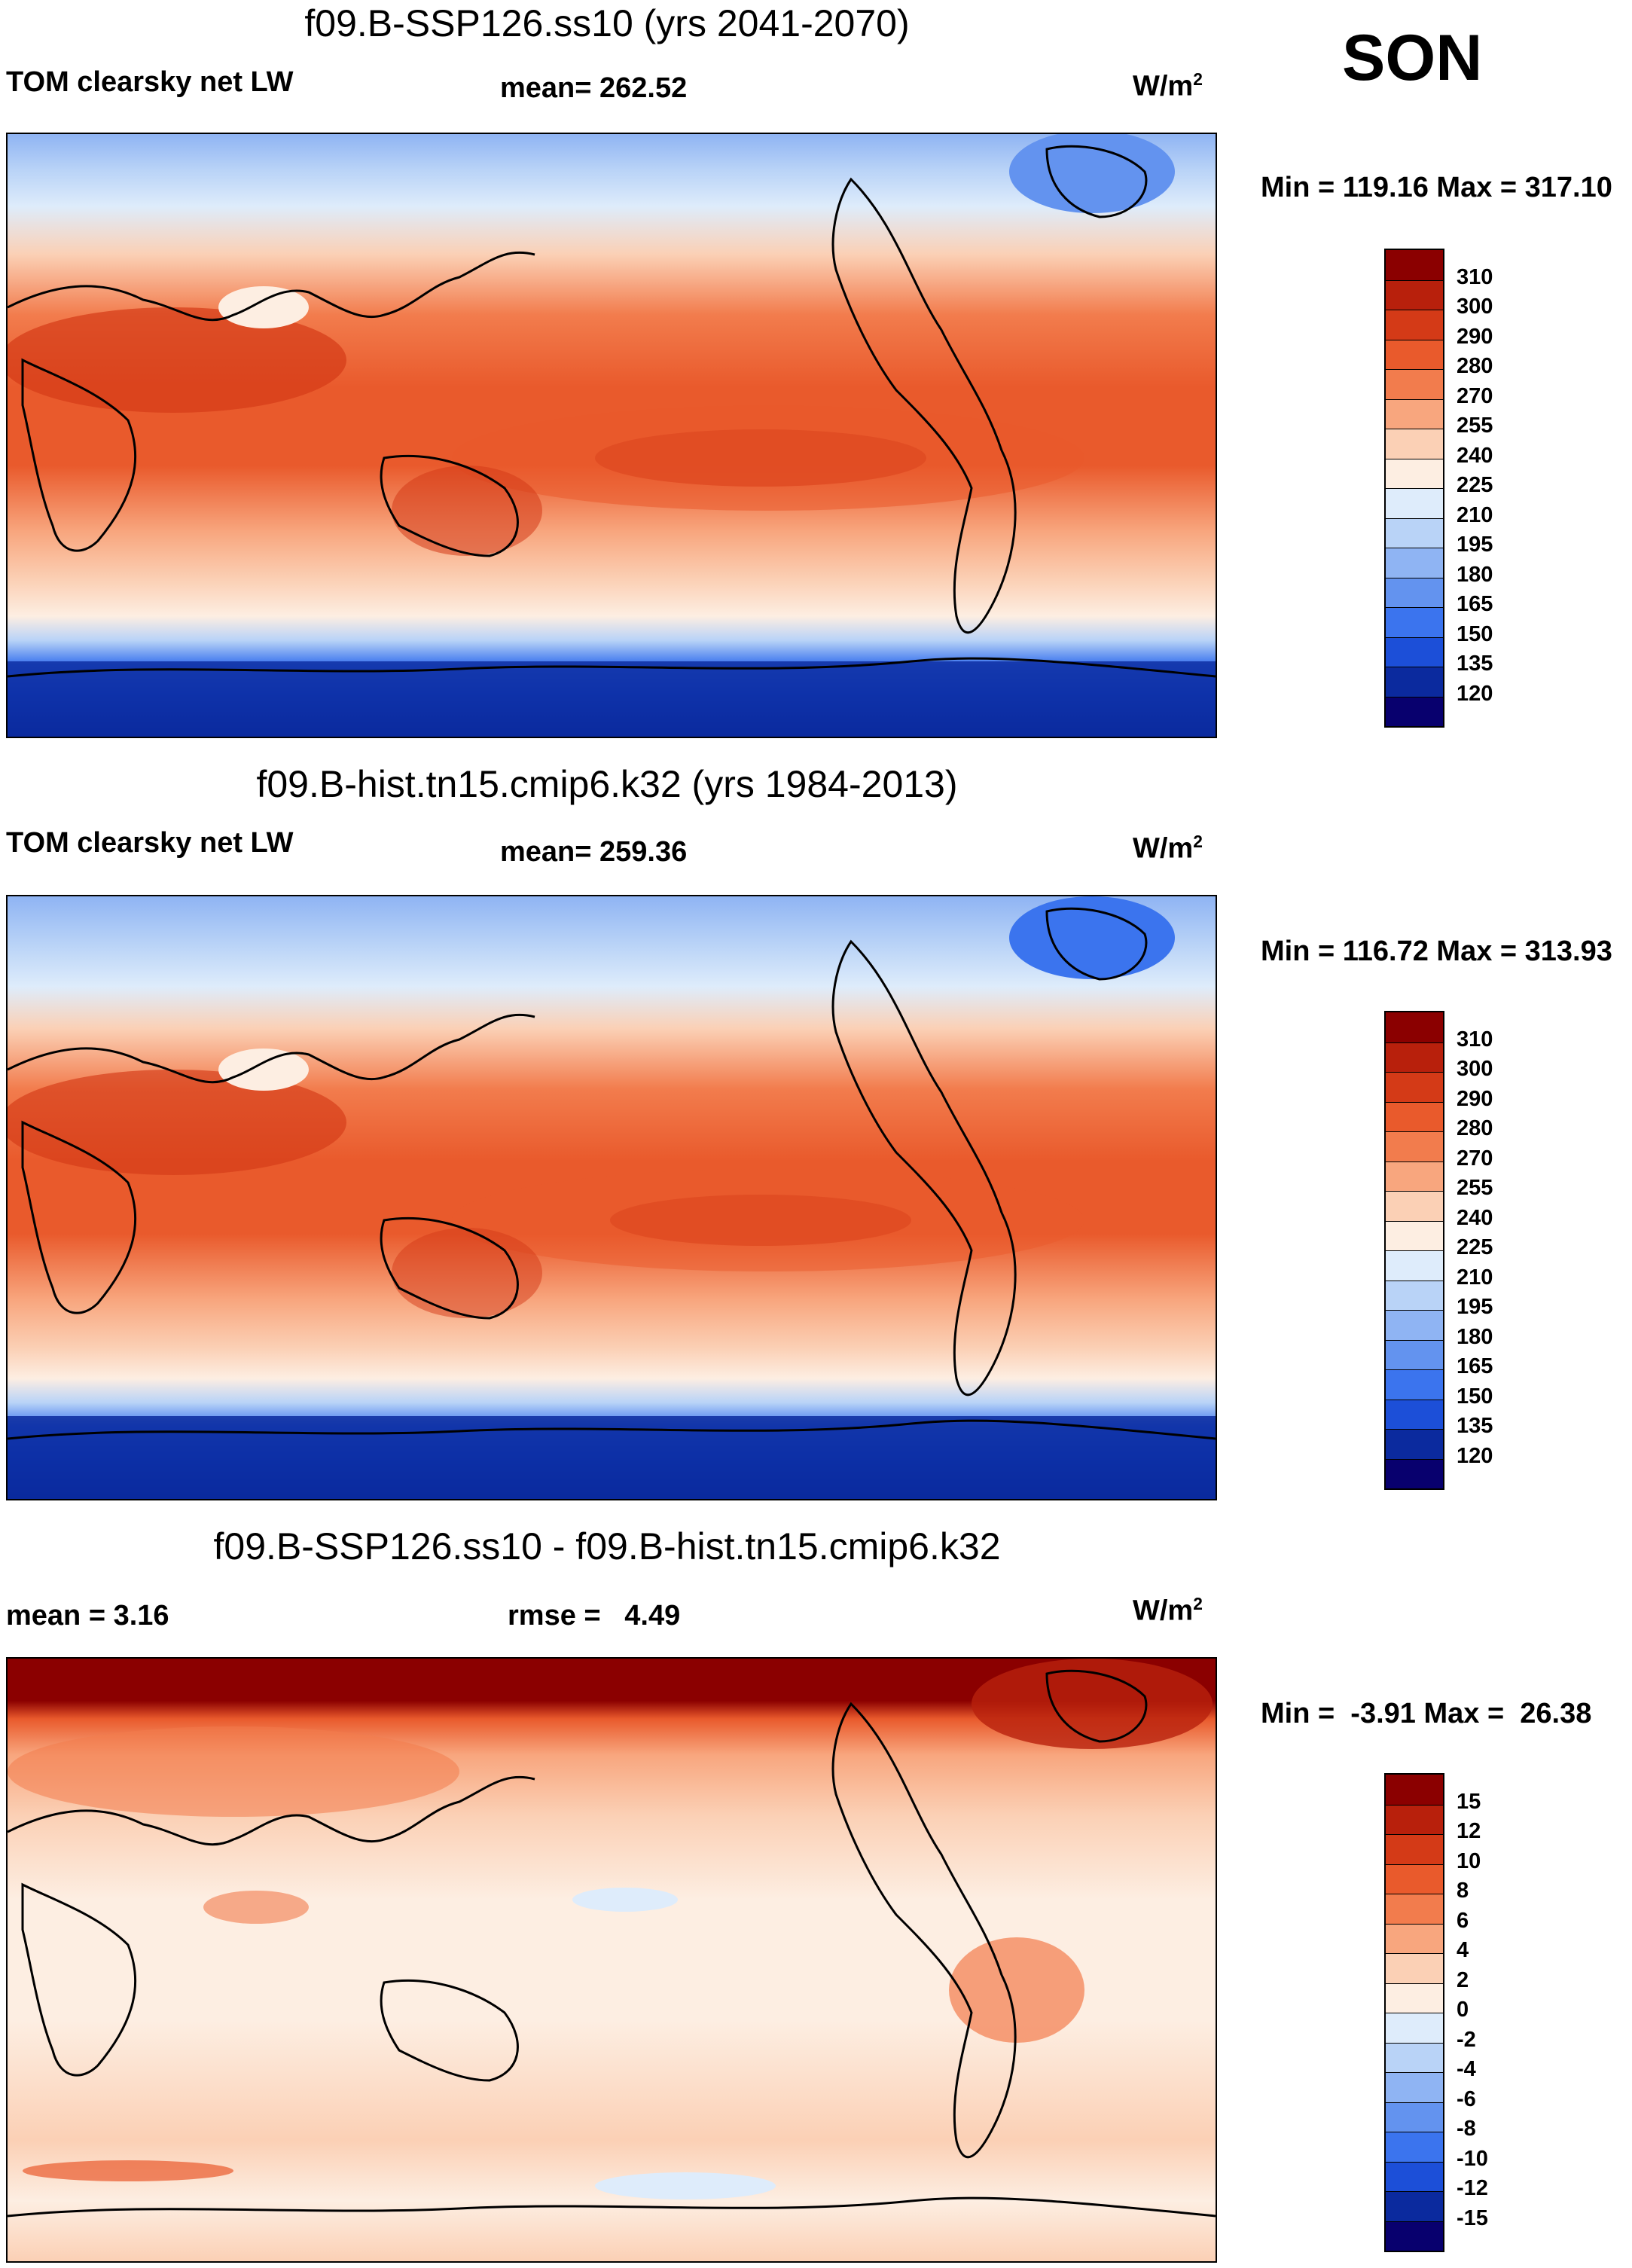 The image size is (1632, 2268). I want to click on panel1-variable-label: TOM clearsky net LW, so click(150, 82).